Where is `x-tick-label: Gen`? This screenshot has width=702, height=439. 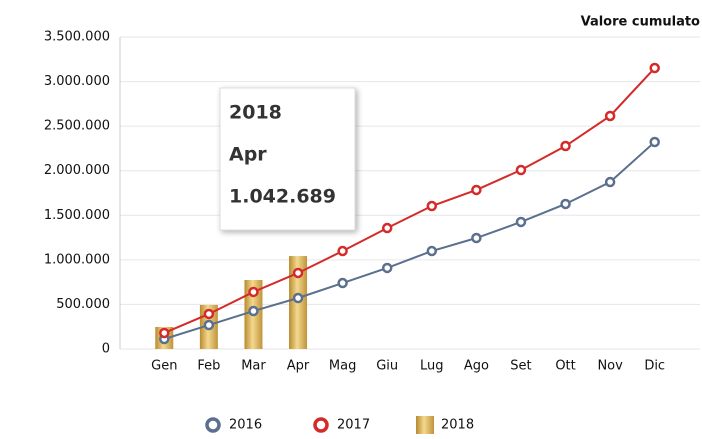
x-tick-label: Gen is located at coordinates (164, 366).